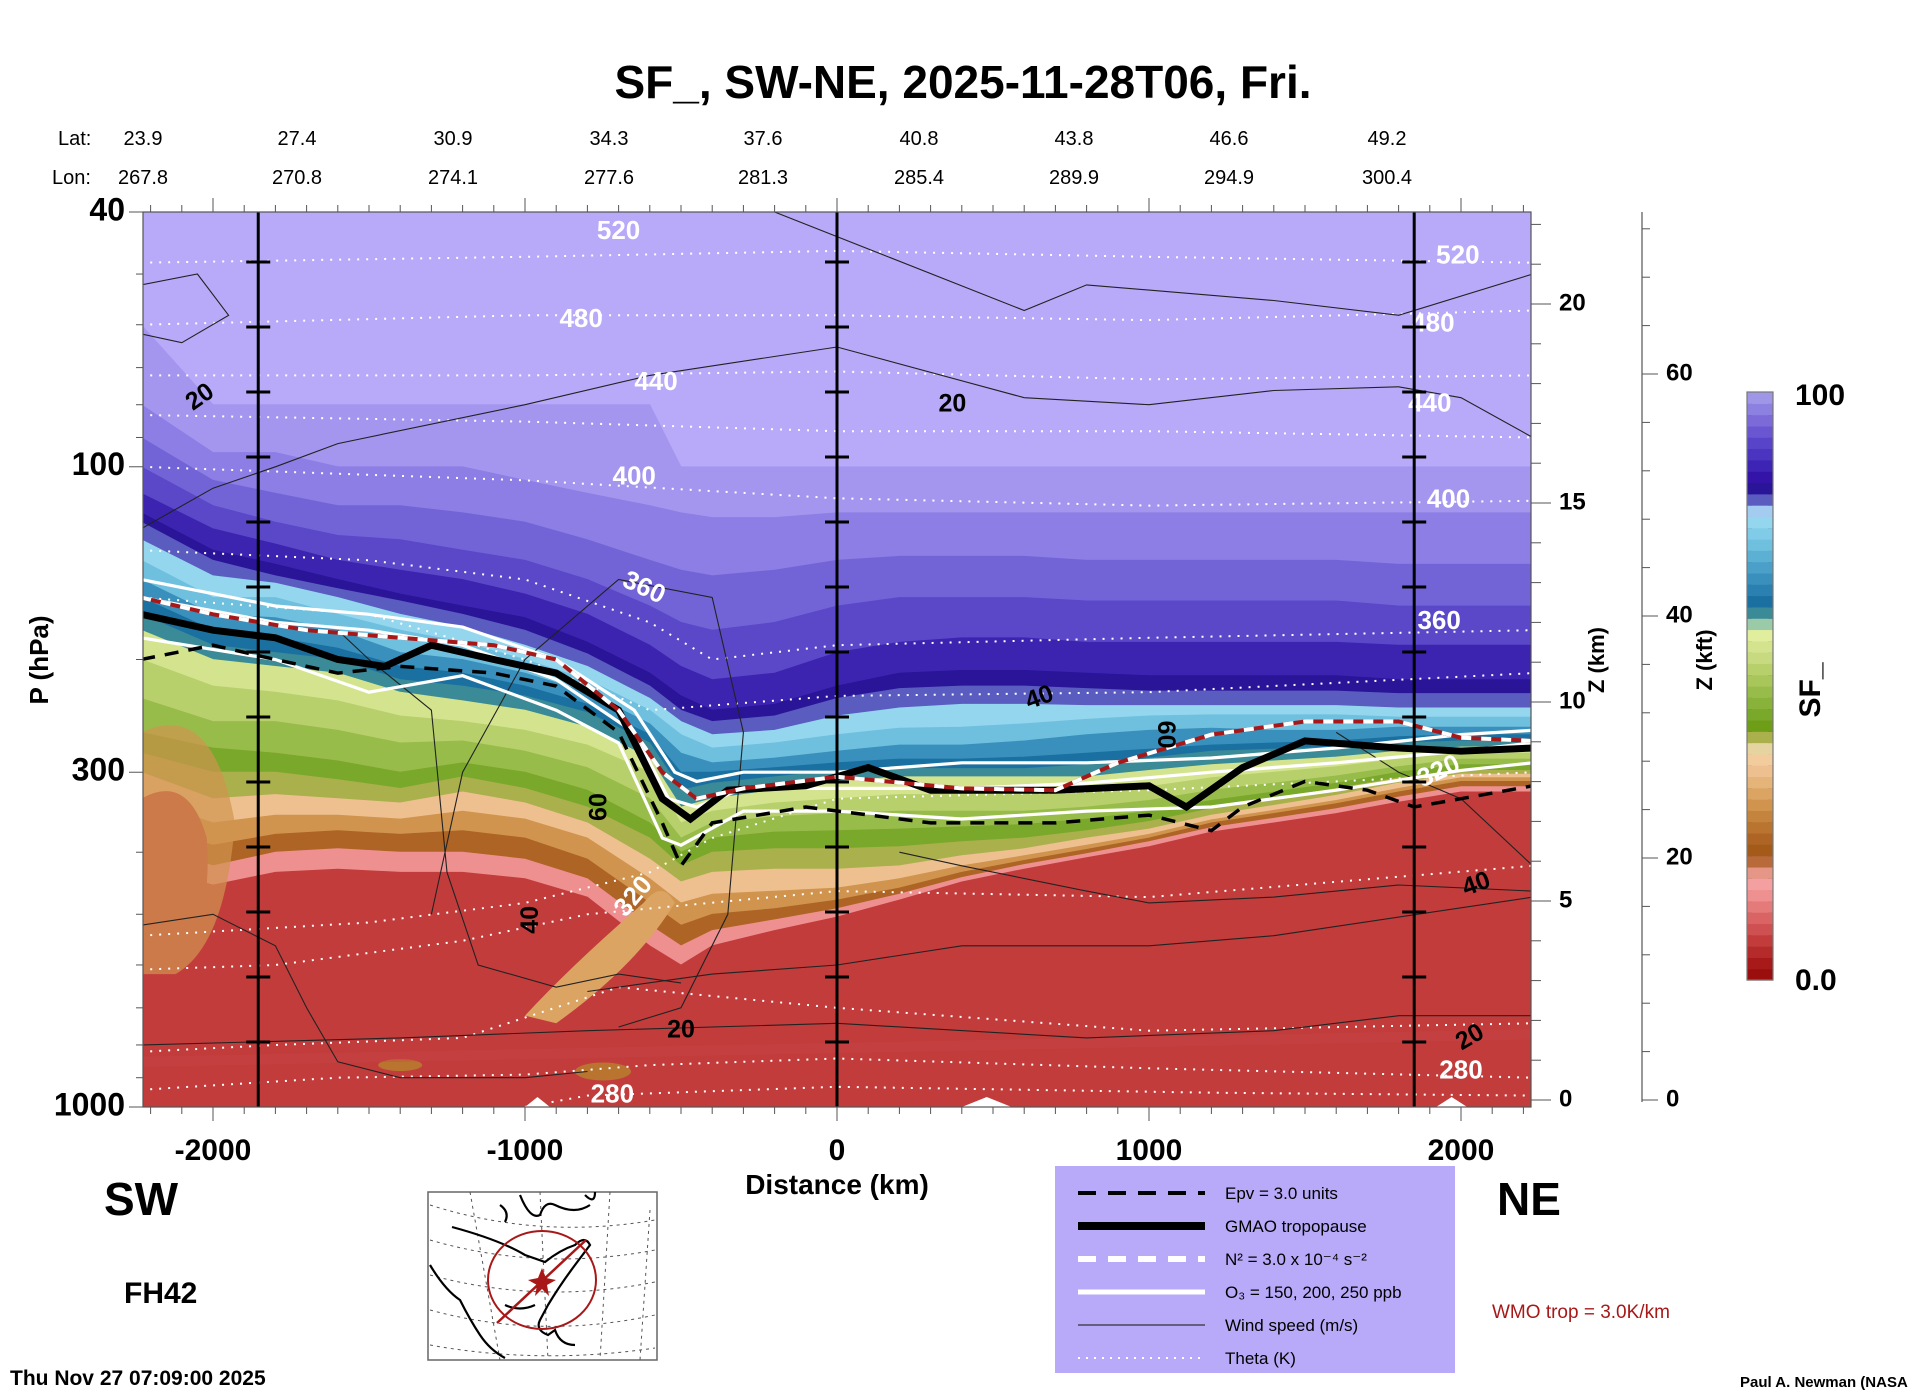 The image size is (1926, 1394). Describe the element at coordinates (919, 178) in the screenshot. I see `lon-value: 285.4` at that location.